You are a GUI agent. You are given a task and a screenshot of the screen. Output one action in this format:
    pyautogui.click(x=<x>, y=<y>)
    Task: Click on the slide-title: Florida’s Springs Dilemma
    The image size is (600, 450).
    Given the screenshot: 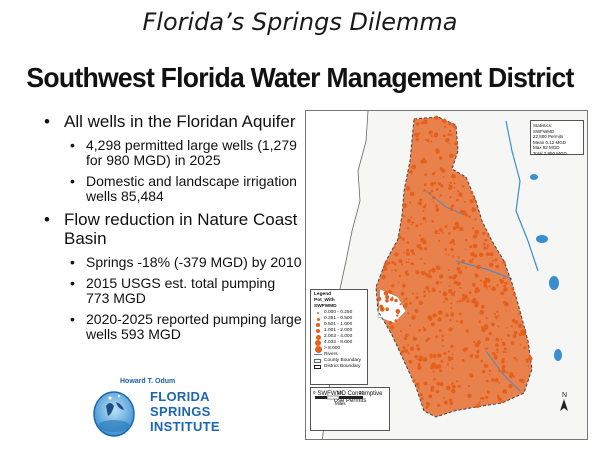 What is the action you would take?
    pyautogui.click(x=300, y=22)
    